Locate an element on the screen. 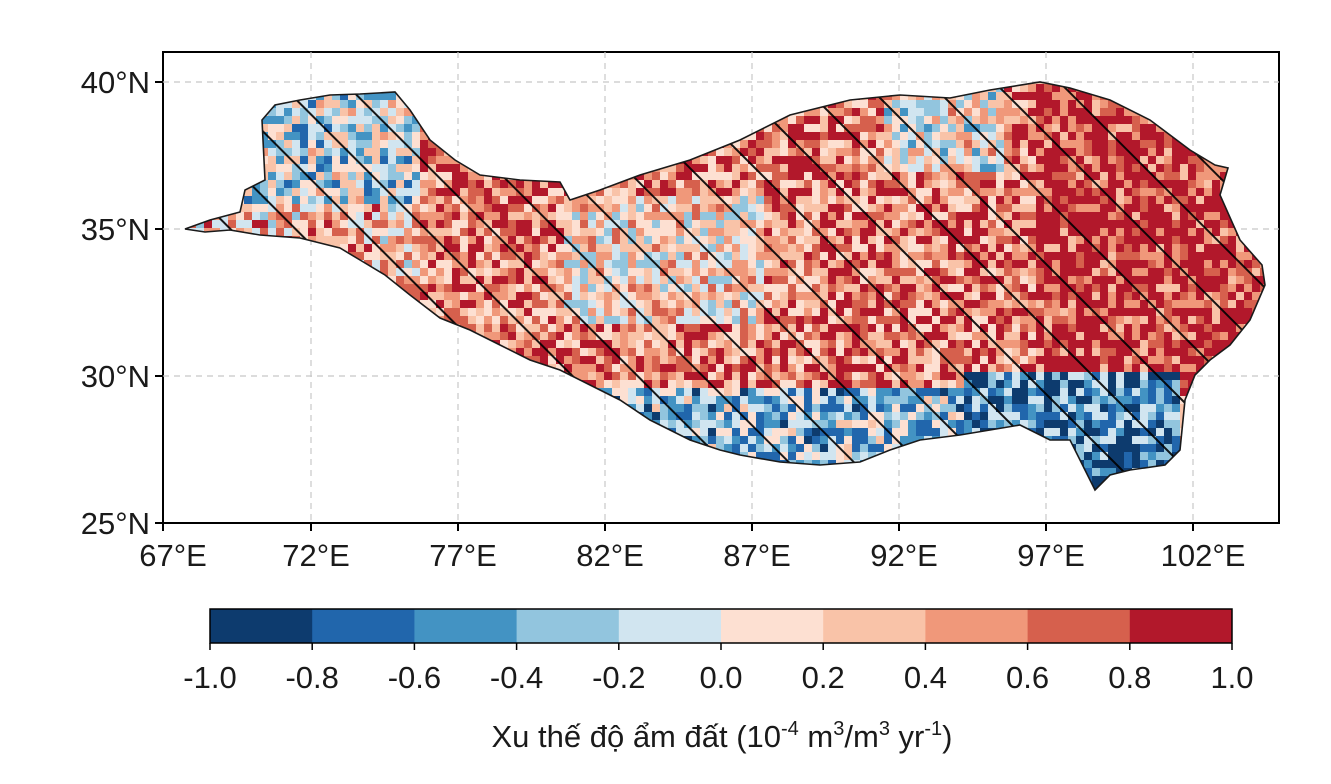 This screenshot has height=784, width=1331. lon-tick-label: 67°E is located at coordinates (173, 555).